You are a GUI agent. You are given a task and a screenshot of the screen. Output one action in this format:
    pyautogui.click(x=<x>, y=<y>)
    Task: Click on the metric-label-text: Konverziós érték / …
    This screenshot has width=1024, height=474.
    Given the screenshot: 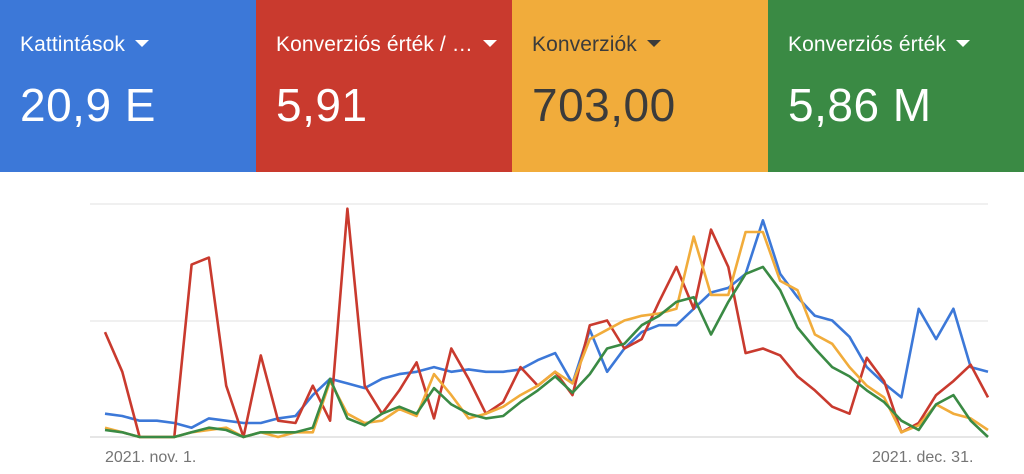 What is the action you would take?
    pyautogui.click(x=374, y=44)
    